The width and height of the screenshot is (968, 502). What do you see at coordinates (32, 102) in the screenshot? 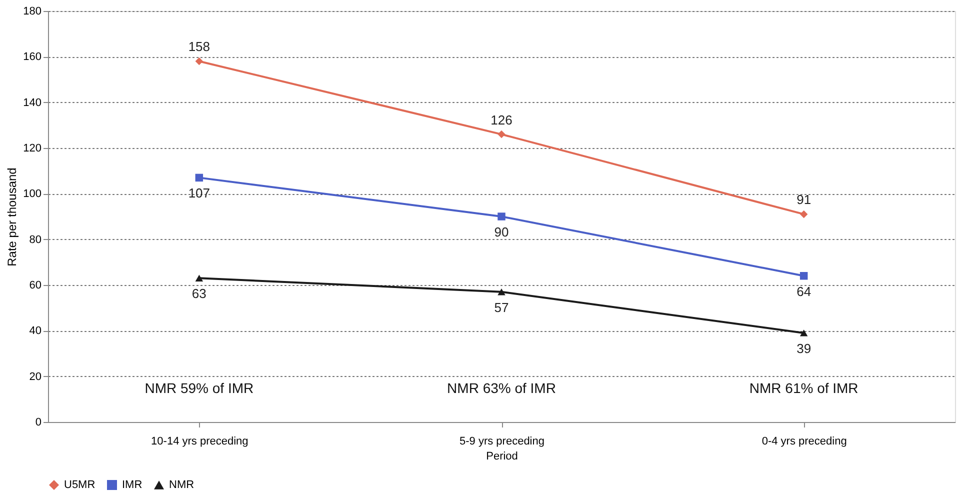
I see `y-tick-label: 140` at bounding box center [32, 102].